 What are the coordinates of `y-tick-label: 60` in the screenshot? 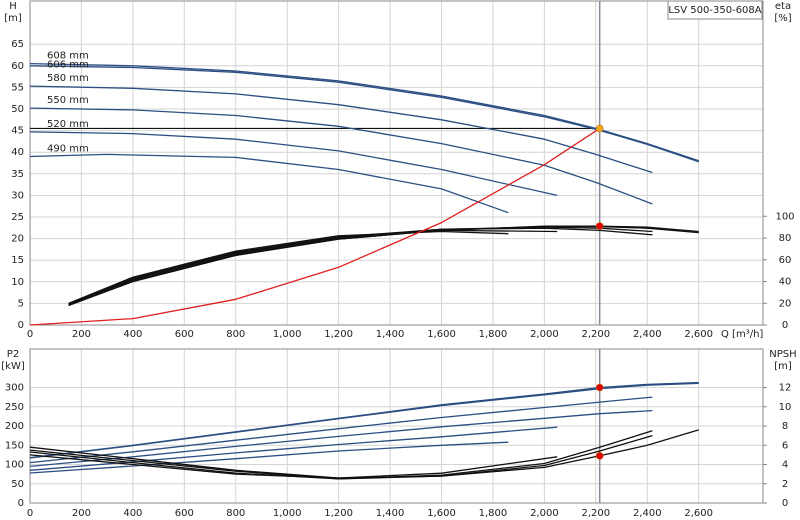 It's located at (17, 66).